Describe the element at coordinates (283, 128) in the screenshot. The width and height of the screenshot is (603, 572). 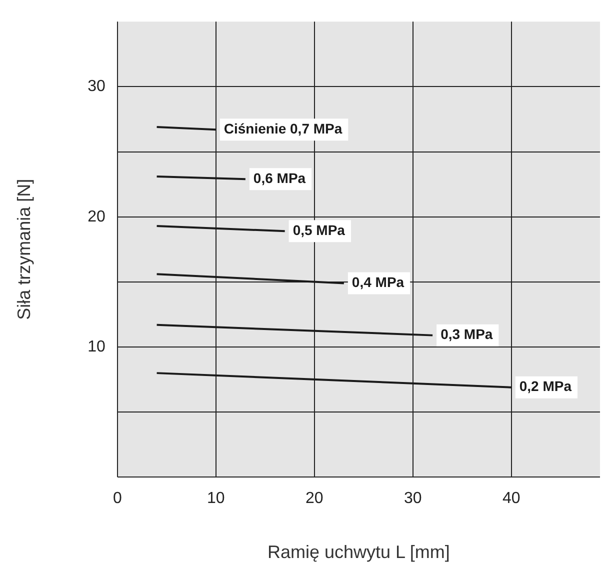
I see `series-label: Ciśnienie 0,7 MPa` at that location.